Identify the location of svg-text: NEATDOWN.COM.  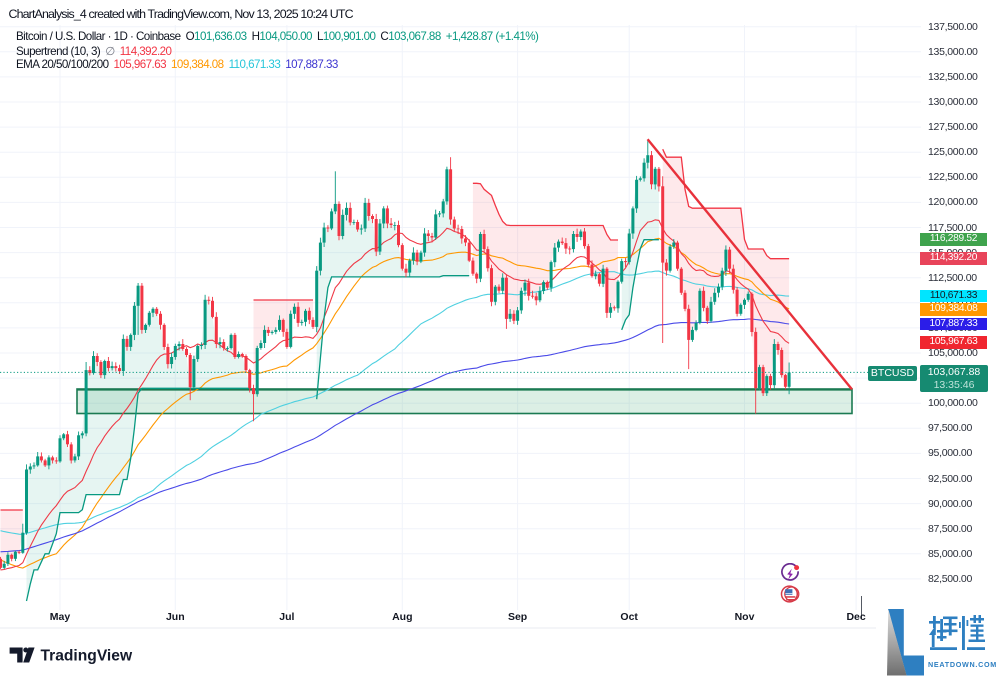
(962, 664).